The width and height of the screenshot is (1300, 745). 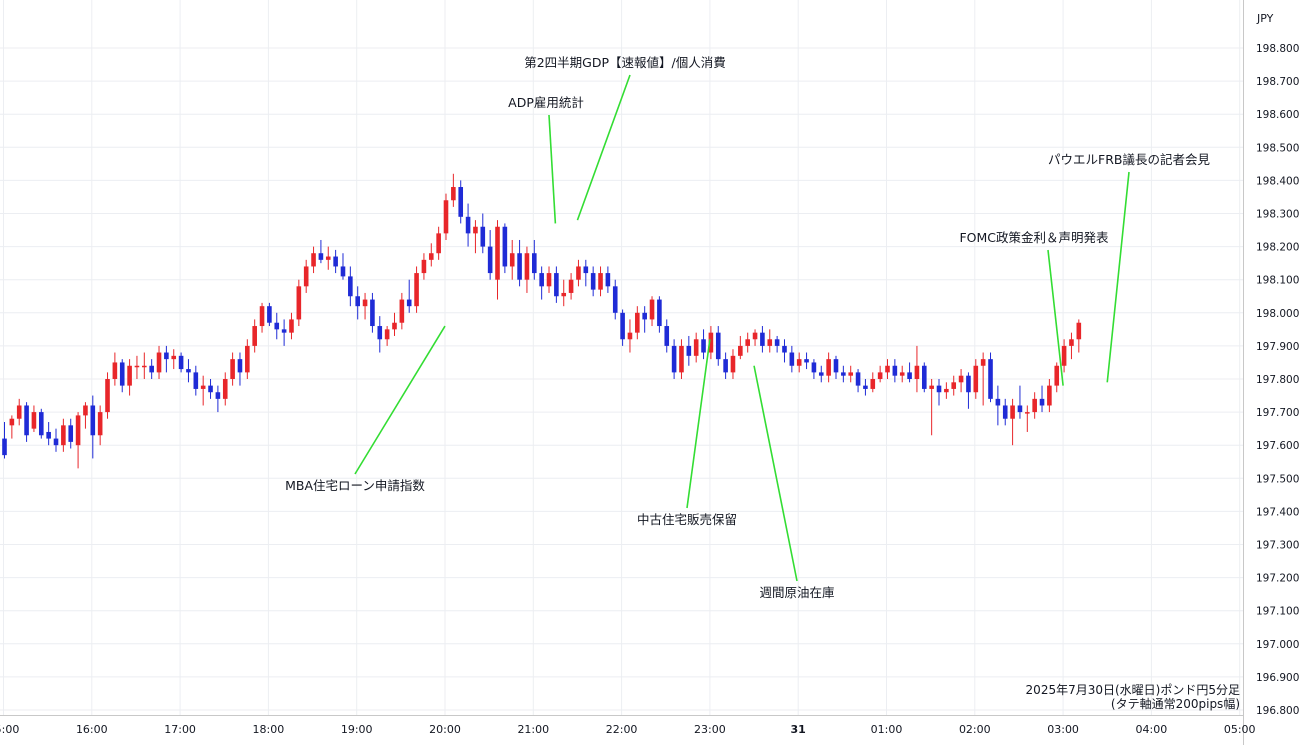 I want to click on y-tick-label: 197.700, so click(x=1277, y=413).